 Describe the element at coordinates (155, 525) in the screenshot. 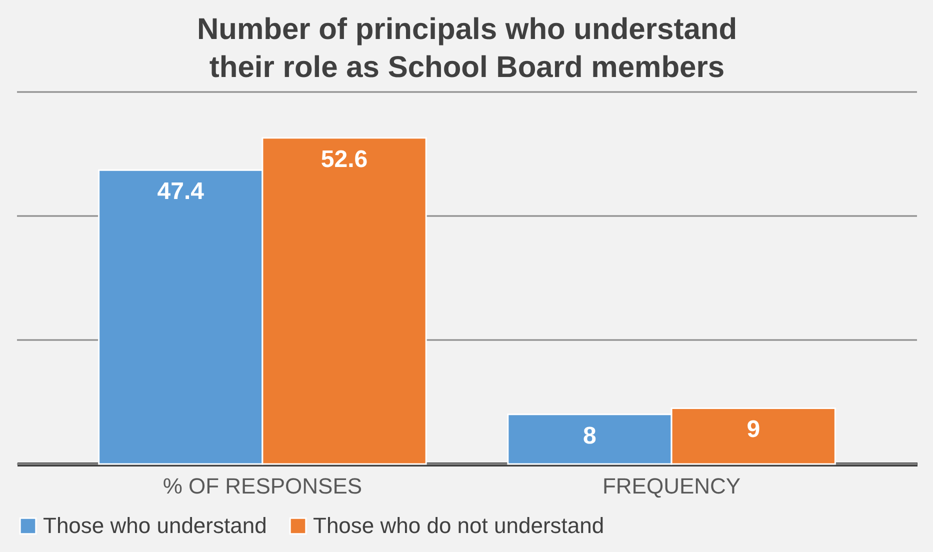

I see `legend-label: Those who understand` at that location.